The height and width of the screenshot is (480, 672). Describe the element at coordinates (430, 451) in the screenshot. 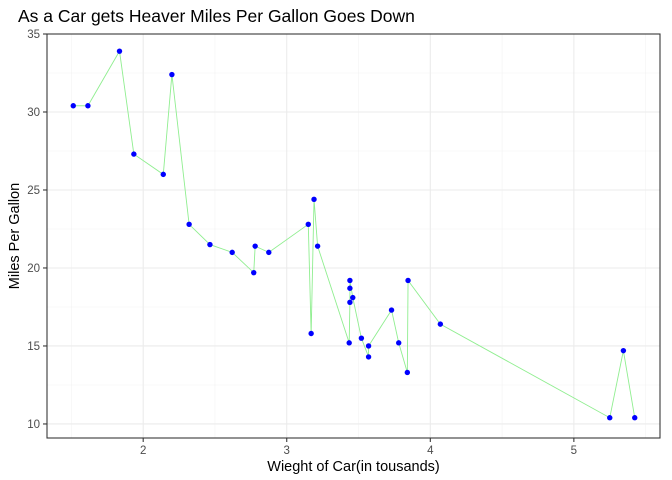

I see `x-tick-label: 4` at that location.